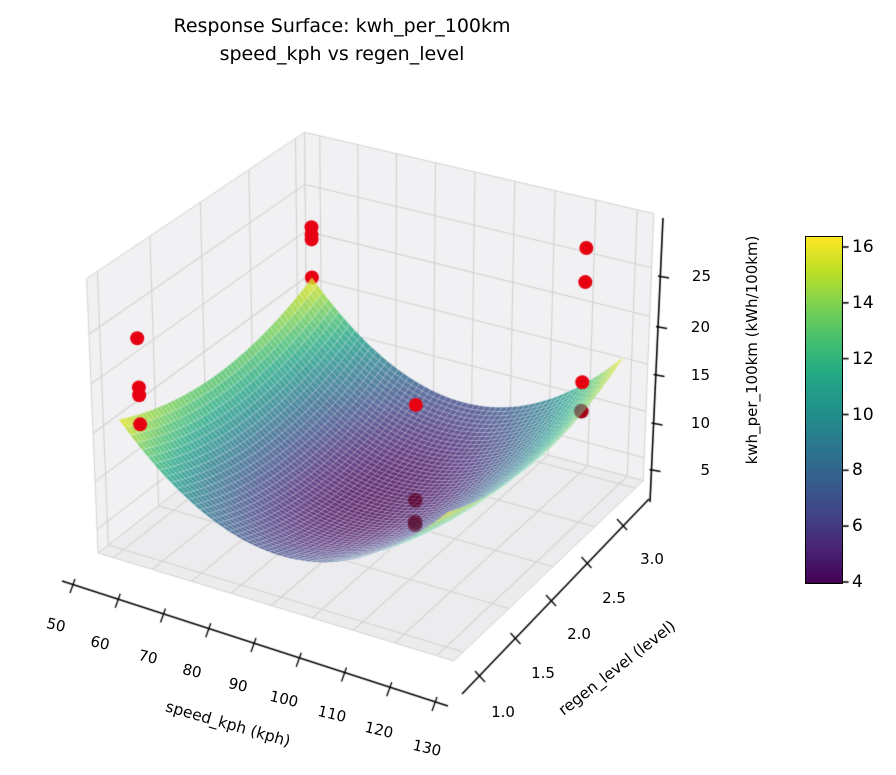 The height and width of the screenshot is (775, 896). Describe the element at coordinates (700, 423) in the screenshot. I see `z-tick-label-10: 10` at that location.